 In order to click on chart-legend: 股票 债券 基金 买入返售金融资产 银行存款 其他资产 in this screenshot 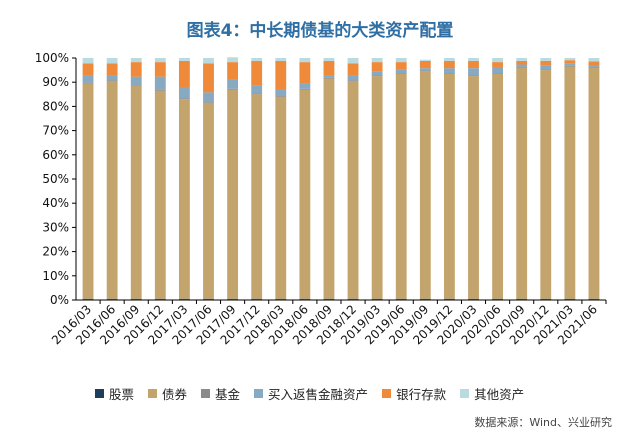, I will do `click(355, 393)`.